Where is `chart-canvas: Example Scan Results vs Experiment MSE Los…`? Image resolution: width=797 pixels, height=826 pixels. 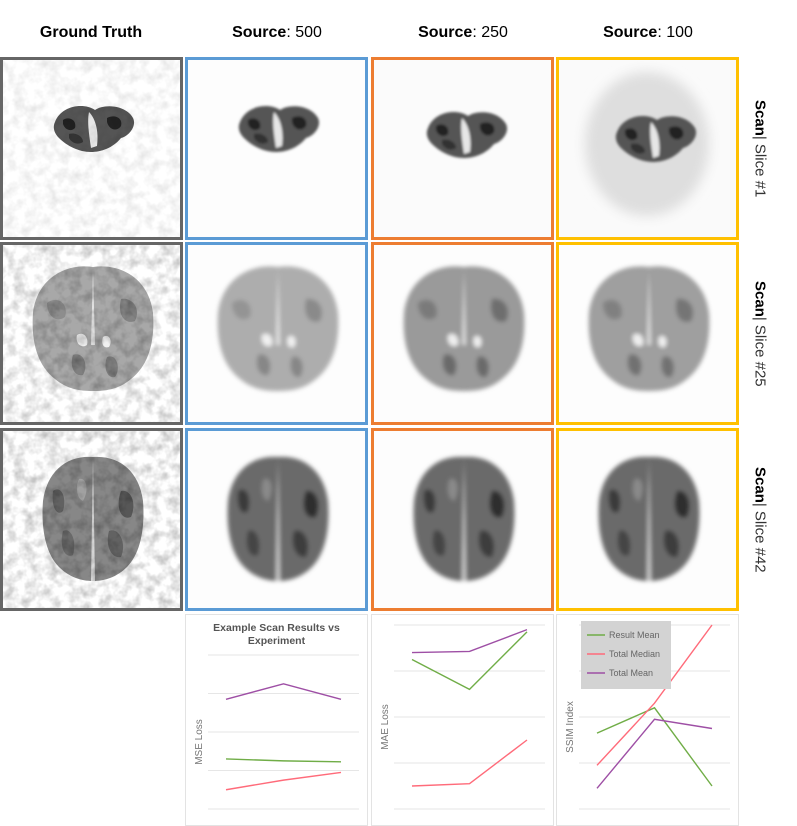 chart-canvas: Example Scan Results vs Experiment MSE Los… is located at coordinates (276, 716).